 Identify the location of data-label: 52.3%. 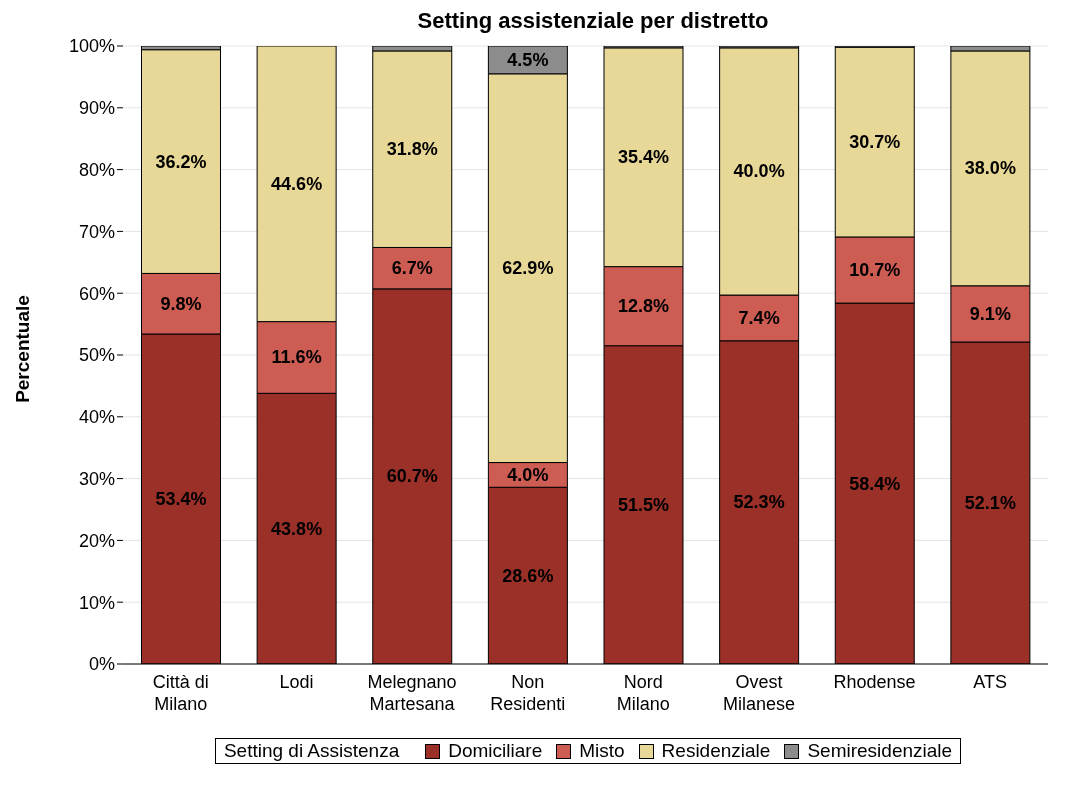
(759, 502).